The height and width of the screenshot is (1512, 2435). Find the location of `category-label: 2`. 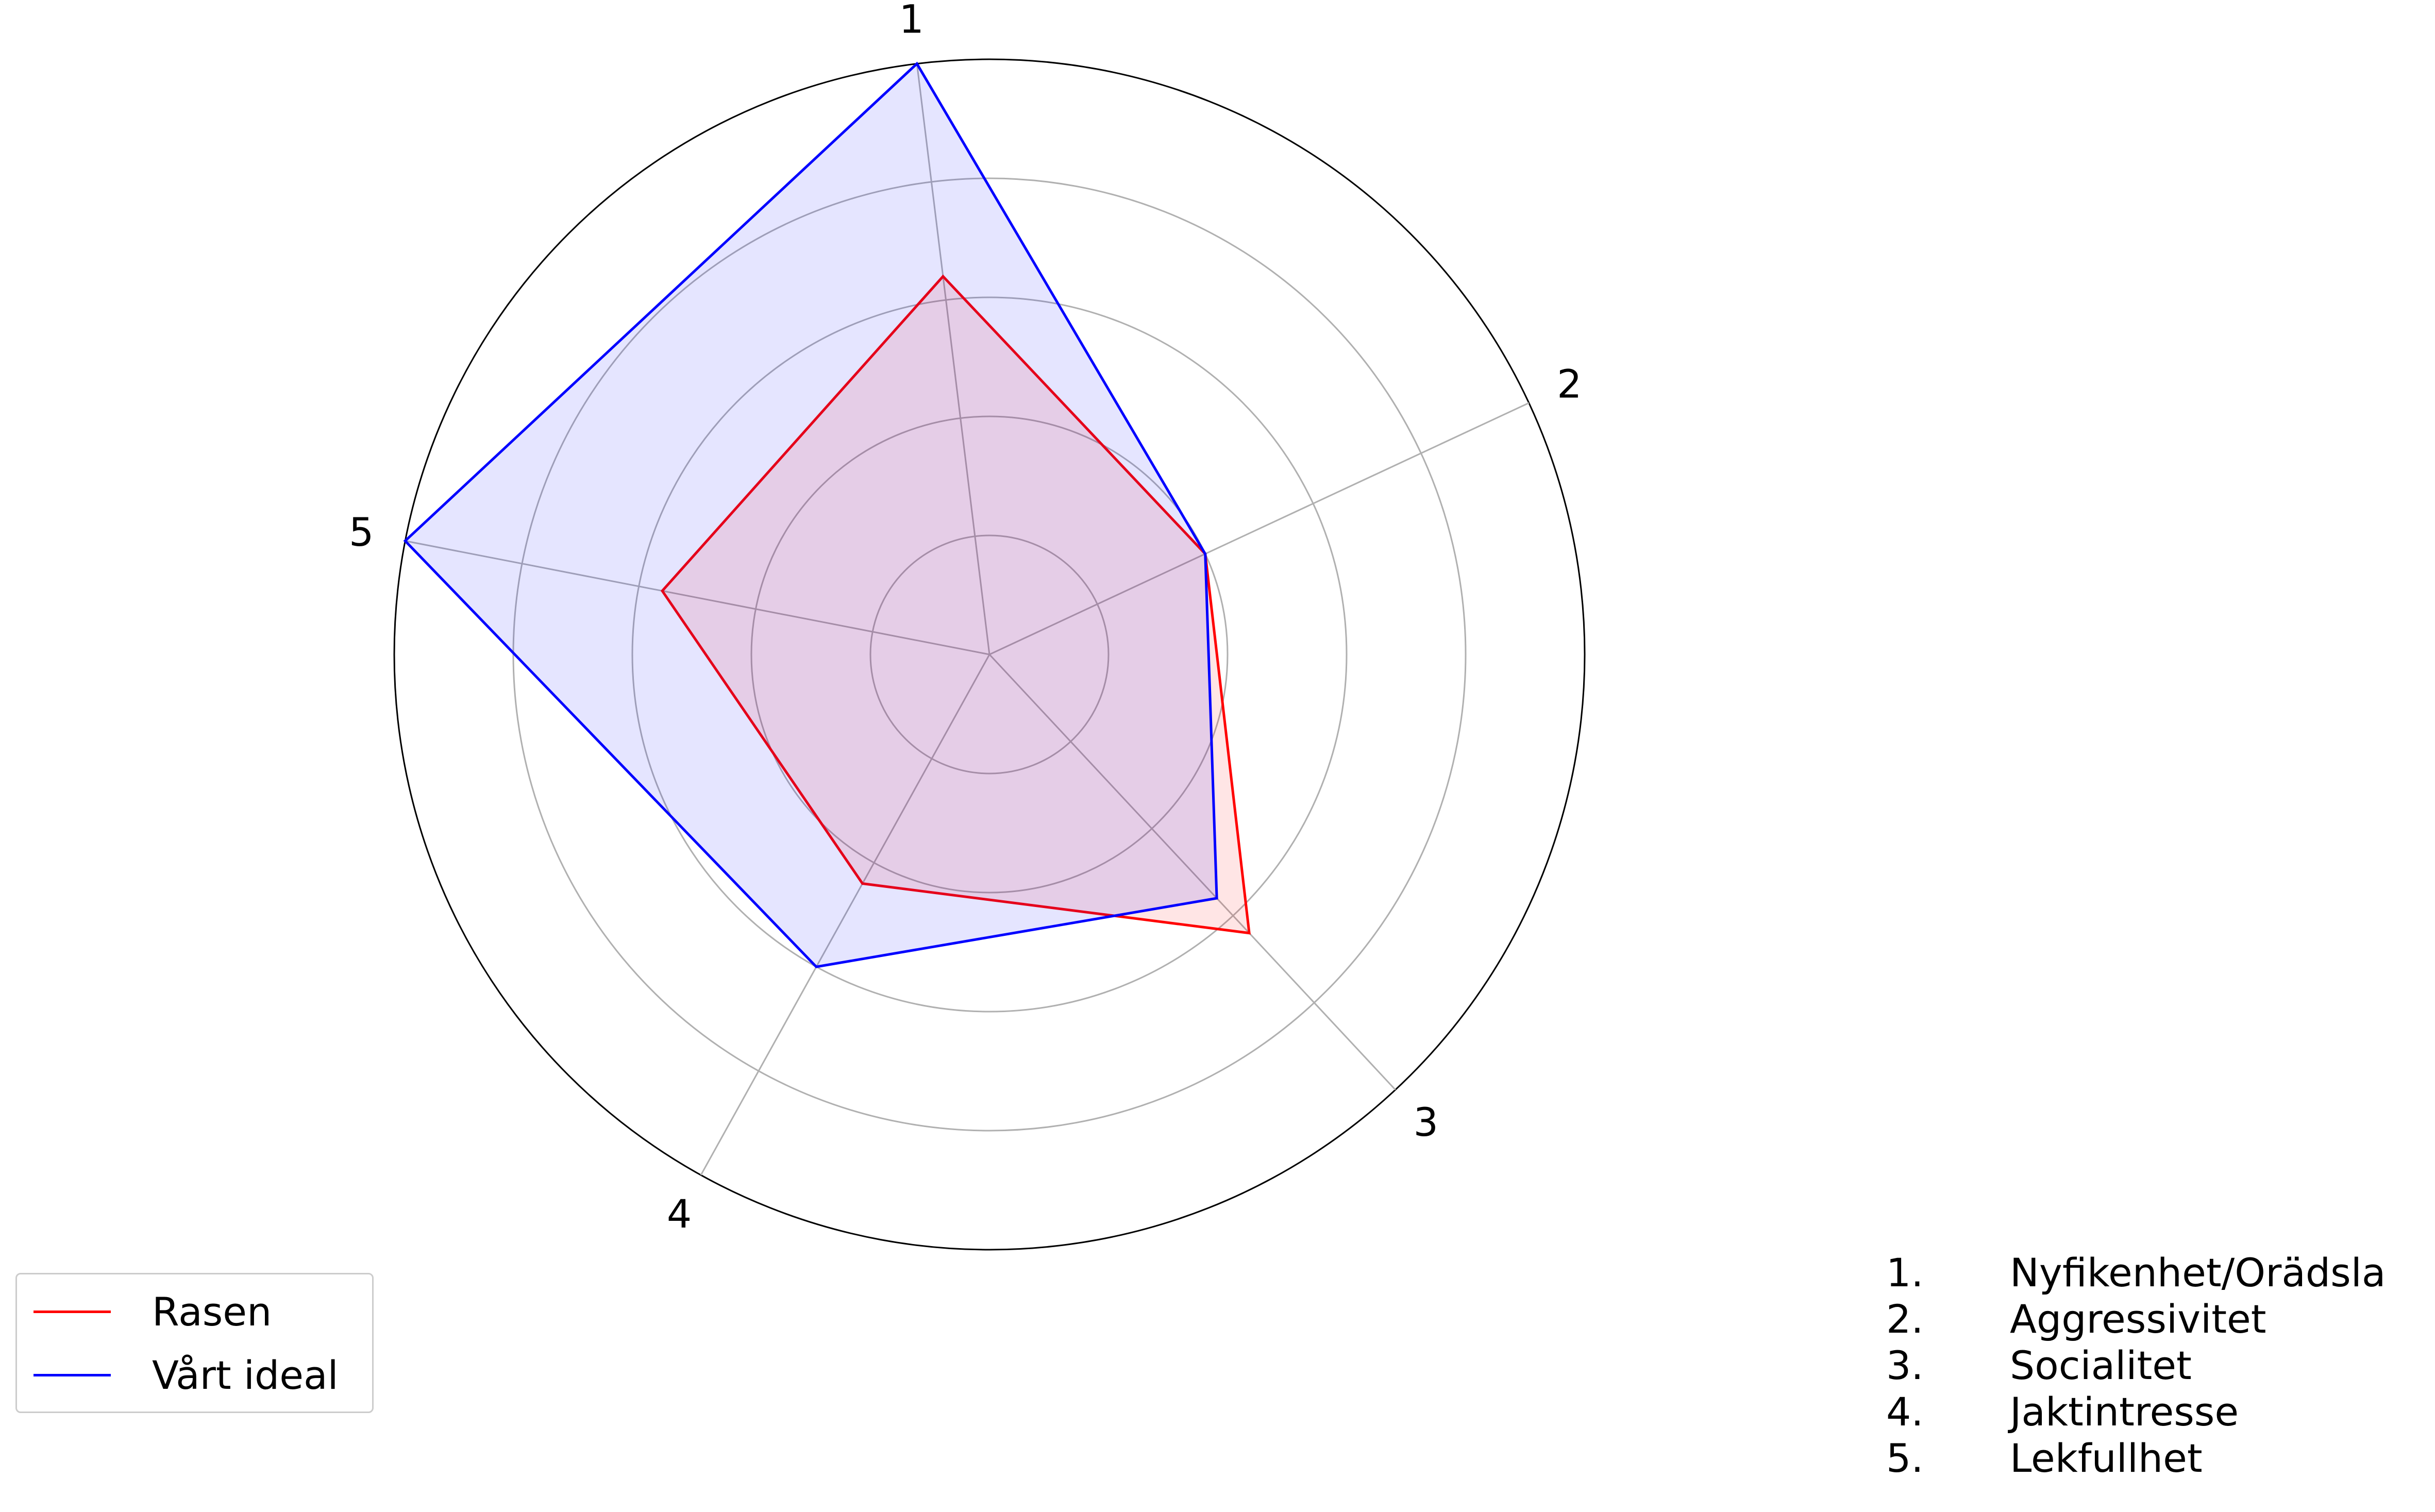

category-label: 2 is located at coordinates (1569, 384).